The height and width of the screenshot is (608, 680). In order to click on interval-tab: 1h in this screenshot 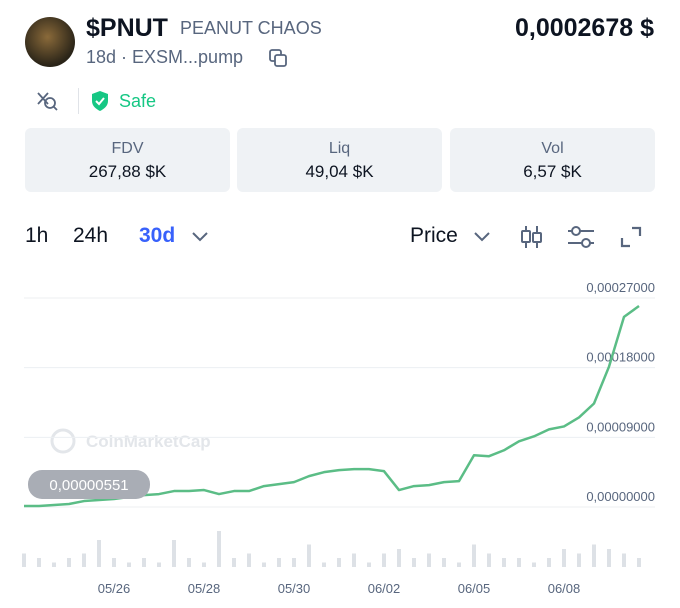, I will do `click(37, 235)`.